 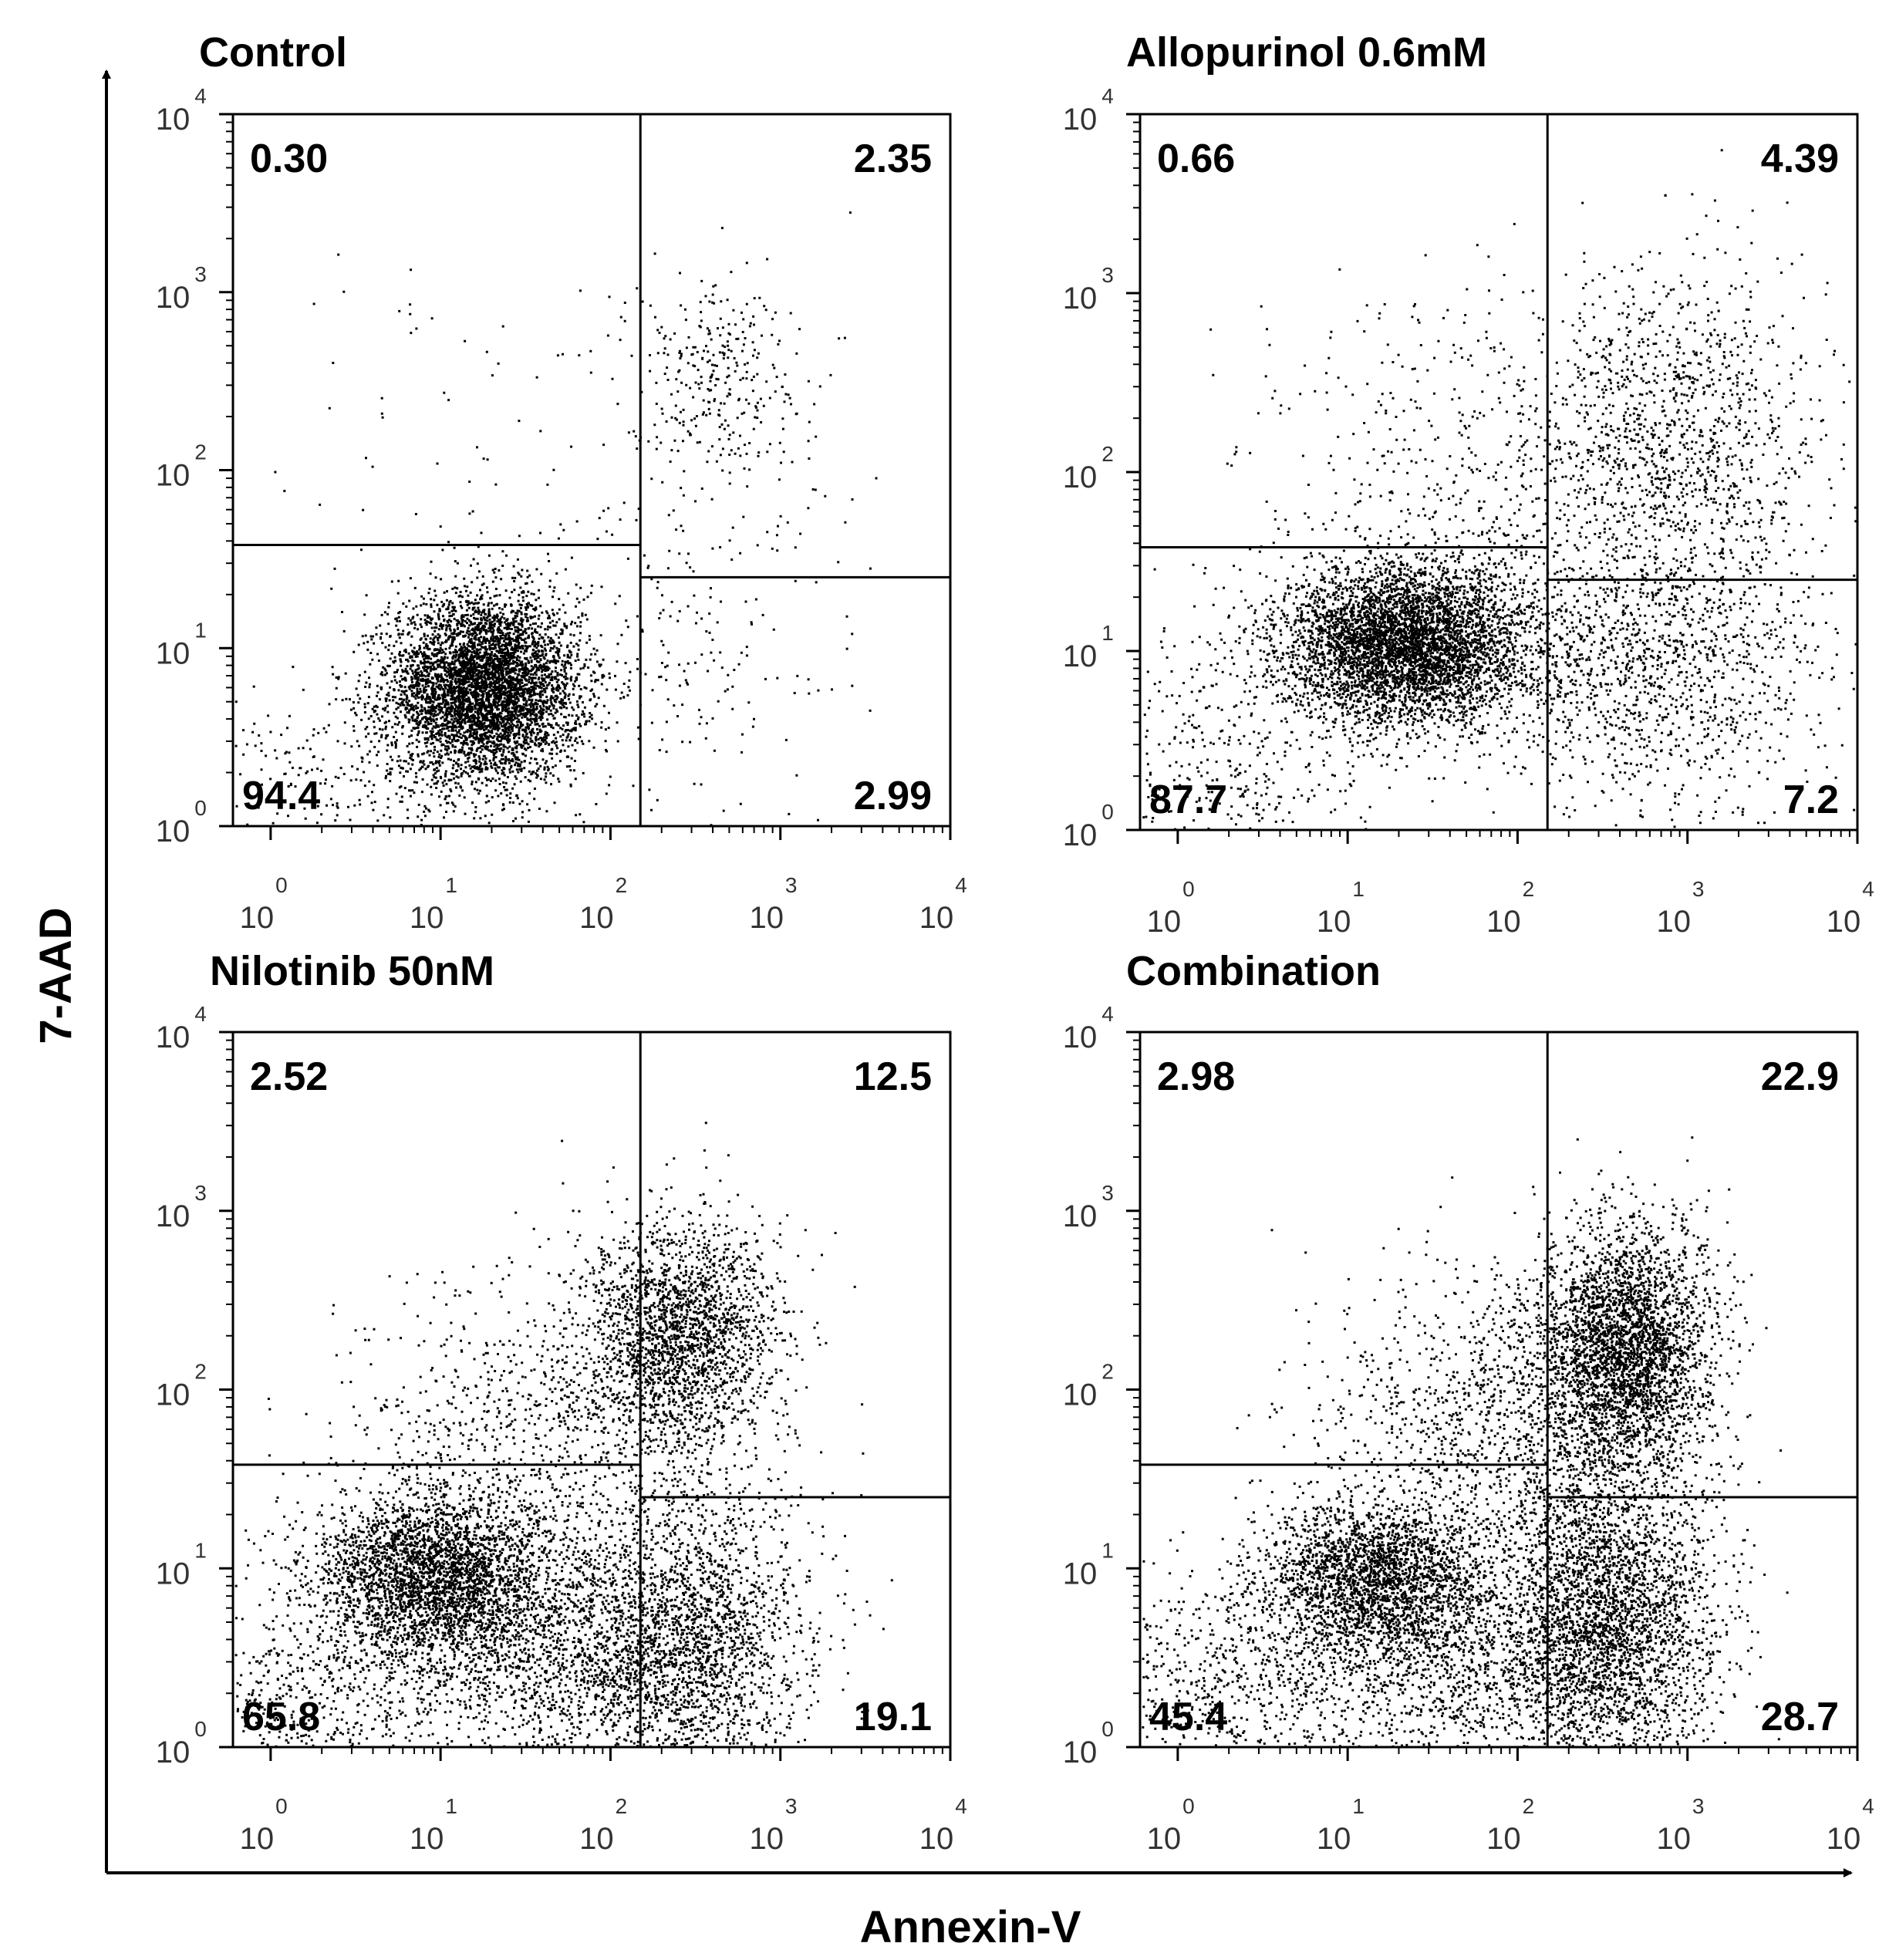 I want to click on x-tick-exponent: 3, so click(x=791, y=885).